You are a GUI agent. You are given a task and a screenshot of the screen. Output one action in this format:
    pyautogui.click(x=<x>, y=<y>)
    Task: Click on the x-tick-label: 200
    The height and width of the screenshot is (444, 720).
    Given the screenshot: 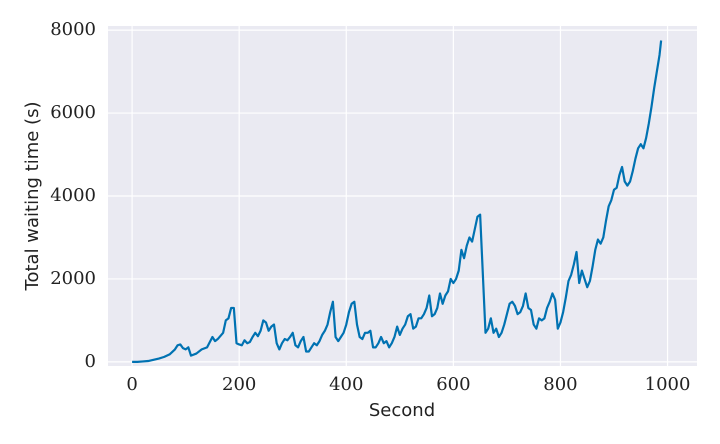 What is the action you would take?
    pyautogui.click(x=239, y=384)
    